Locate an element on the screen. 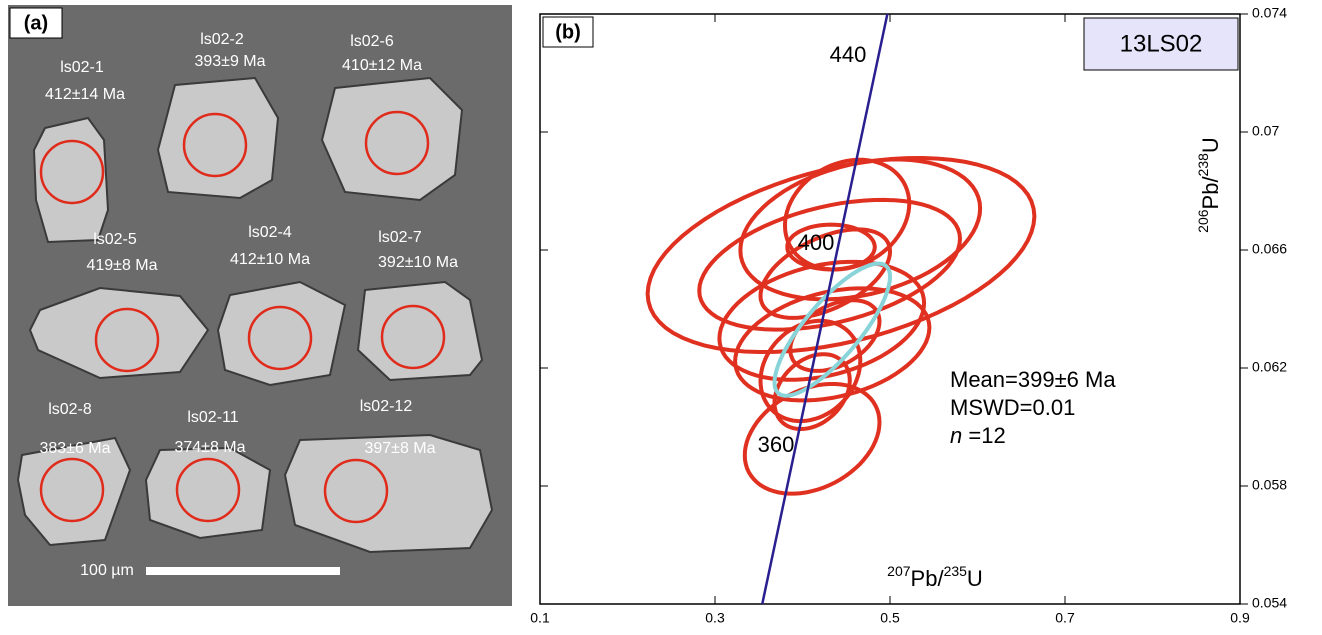 The image size is (1322, 635). n-value: =12 is located at coordinates (983, 435).